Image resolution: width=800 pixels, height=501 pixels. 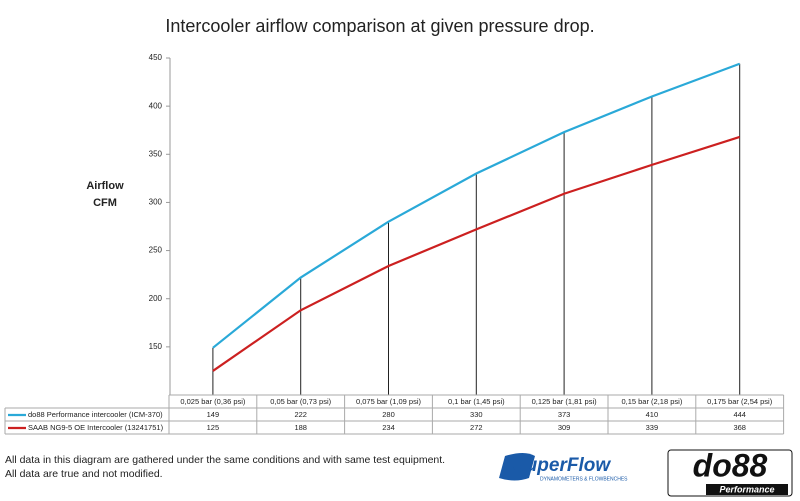 I want to click on y-tick-label: 300, so click(x=156, y=202).